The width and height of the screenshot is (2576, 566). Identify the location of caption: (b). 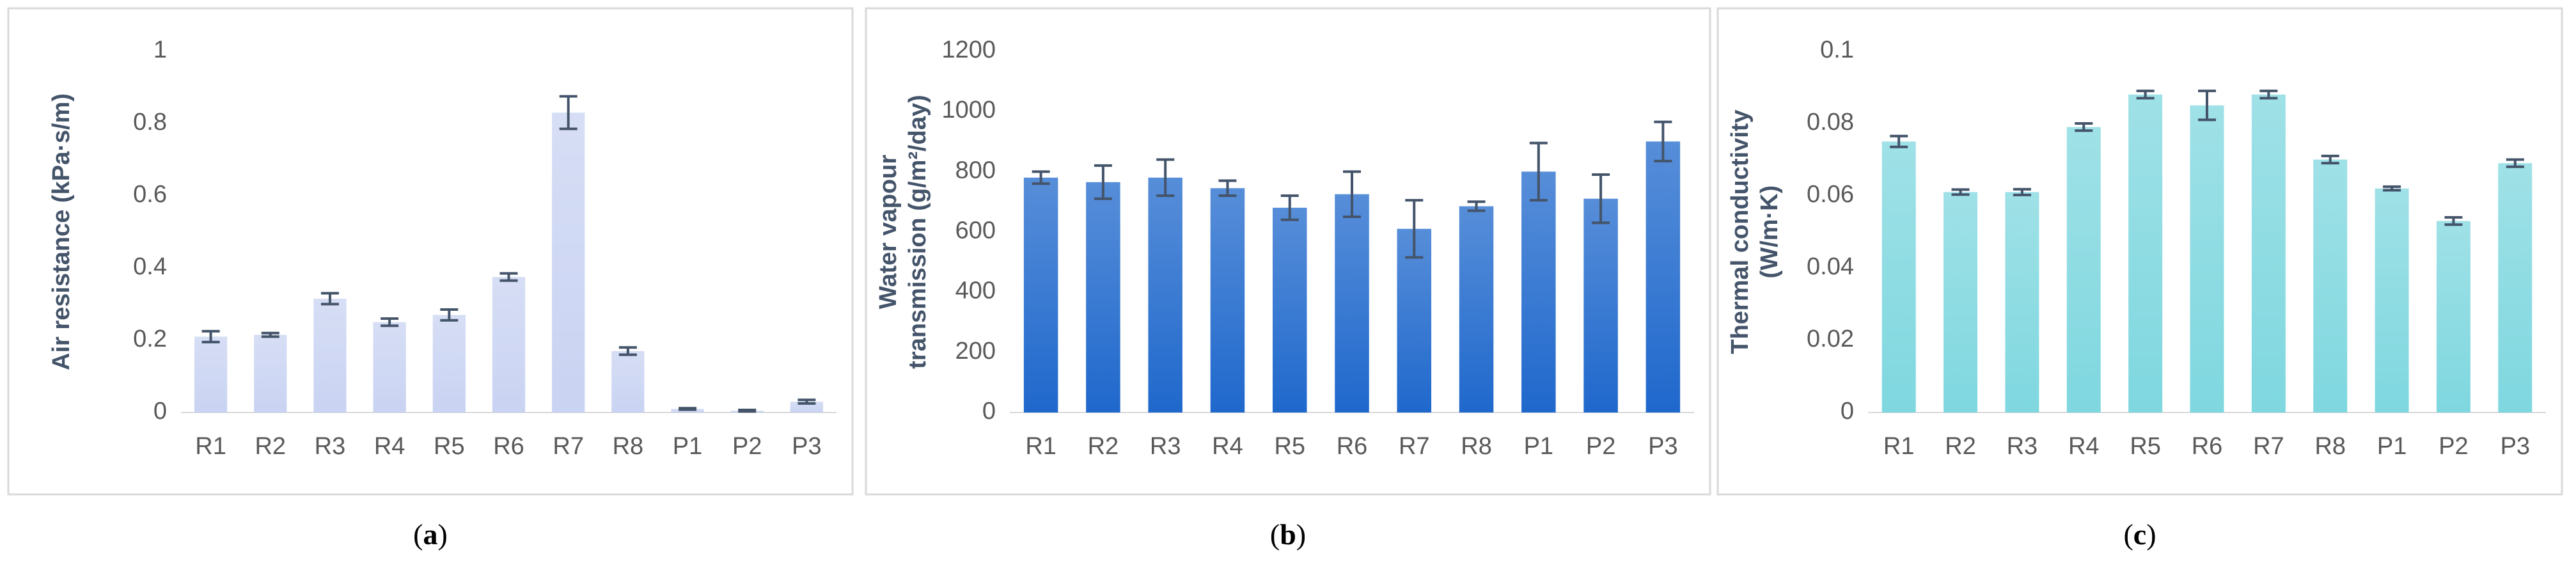
(1288, 534).